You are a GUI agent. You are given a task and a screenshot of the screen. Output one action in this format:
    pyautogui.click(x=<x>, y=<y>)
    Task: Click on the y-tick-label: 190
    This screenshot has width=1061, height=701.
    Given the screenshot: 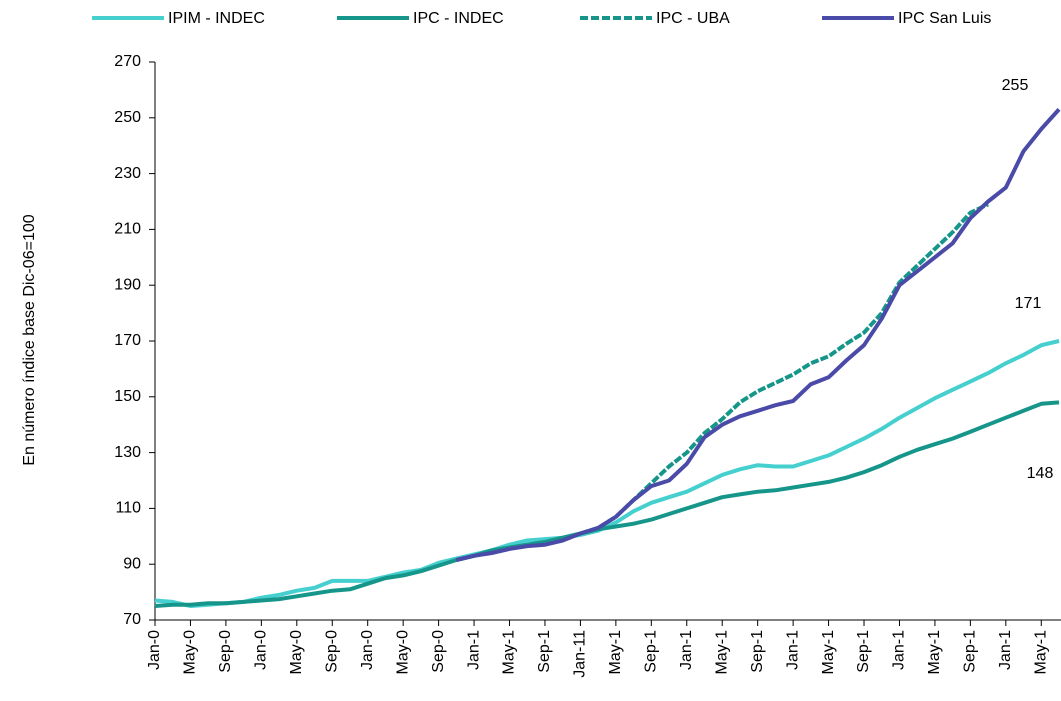 What is the action you would take?
    pyautogui.click(x=127, y=284)
    